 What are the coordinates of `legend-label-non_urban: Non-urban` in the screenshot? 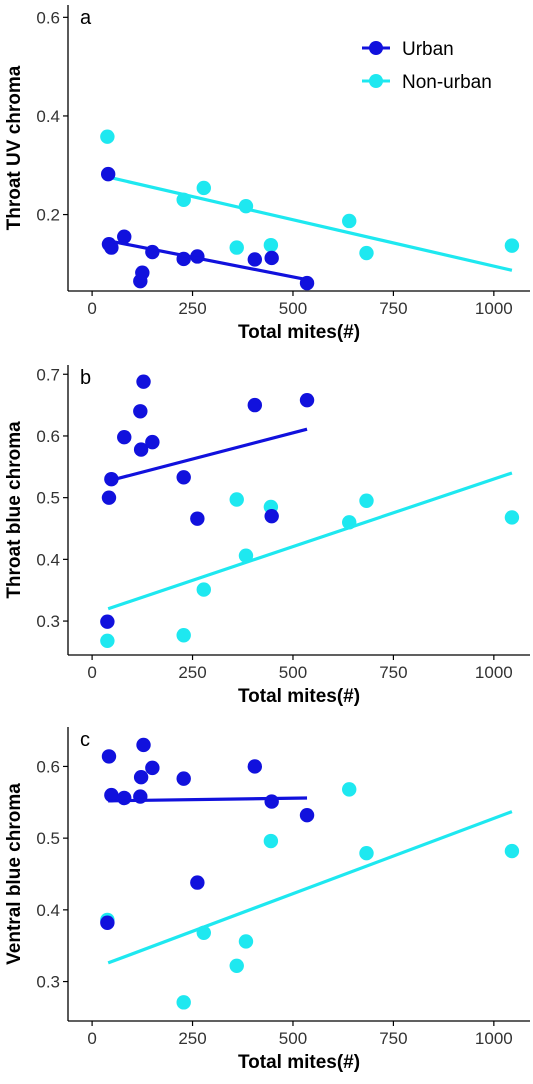 It's located at (447, 82).